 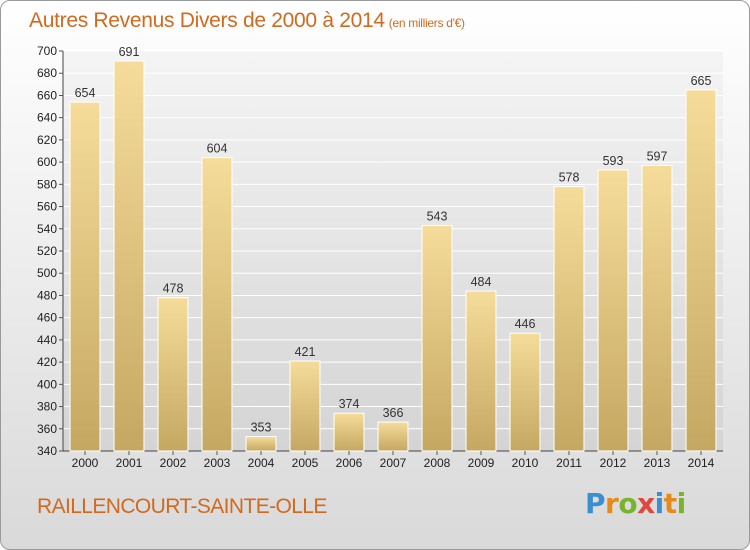 What do you see at coordinates (47, 362) in the screenshot?
I see `y-tick-label: 420` at bounding box center [47, 362].